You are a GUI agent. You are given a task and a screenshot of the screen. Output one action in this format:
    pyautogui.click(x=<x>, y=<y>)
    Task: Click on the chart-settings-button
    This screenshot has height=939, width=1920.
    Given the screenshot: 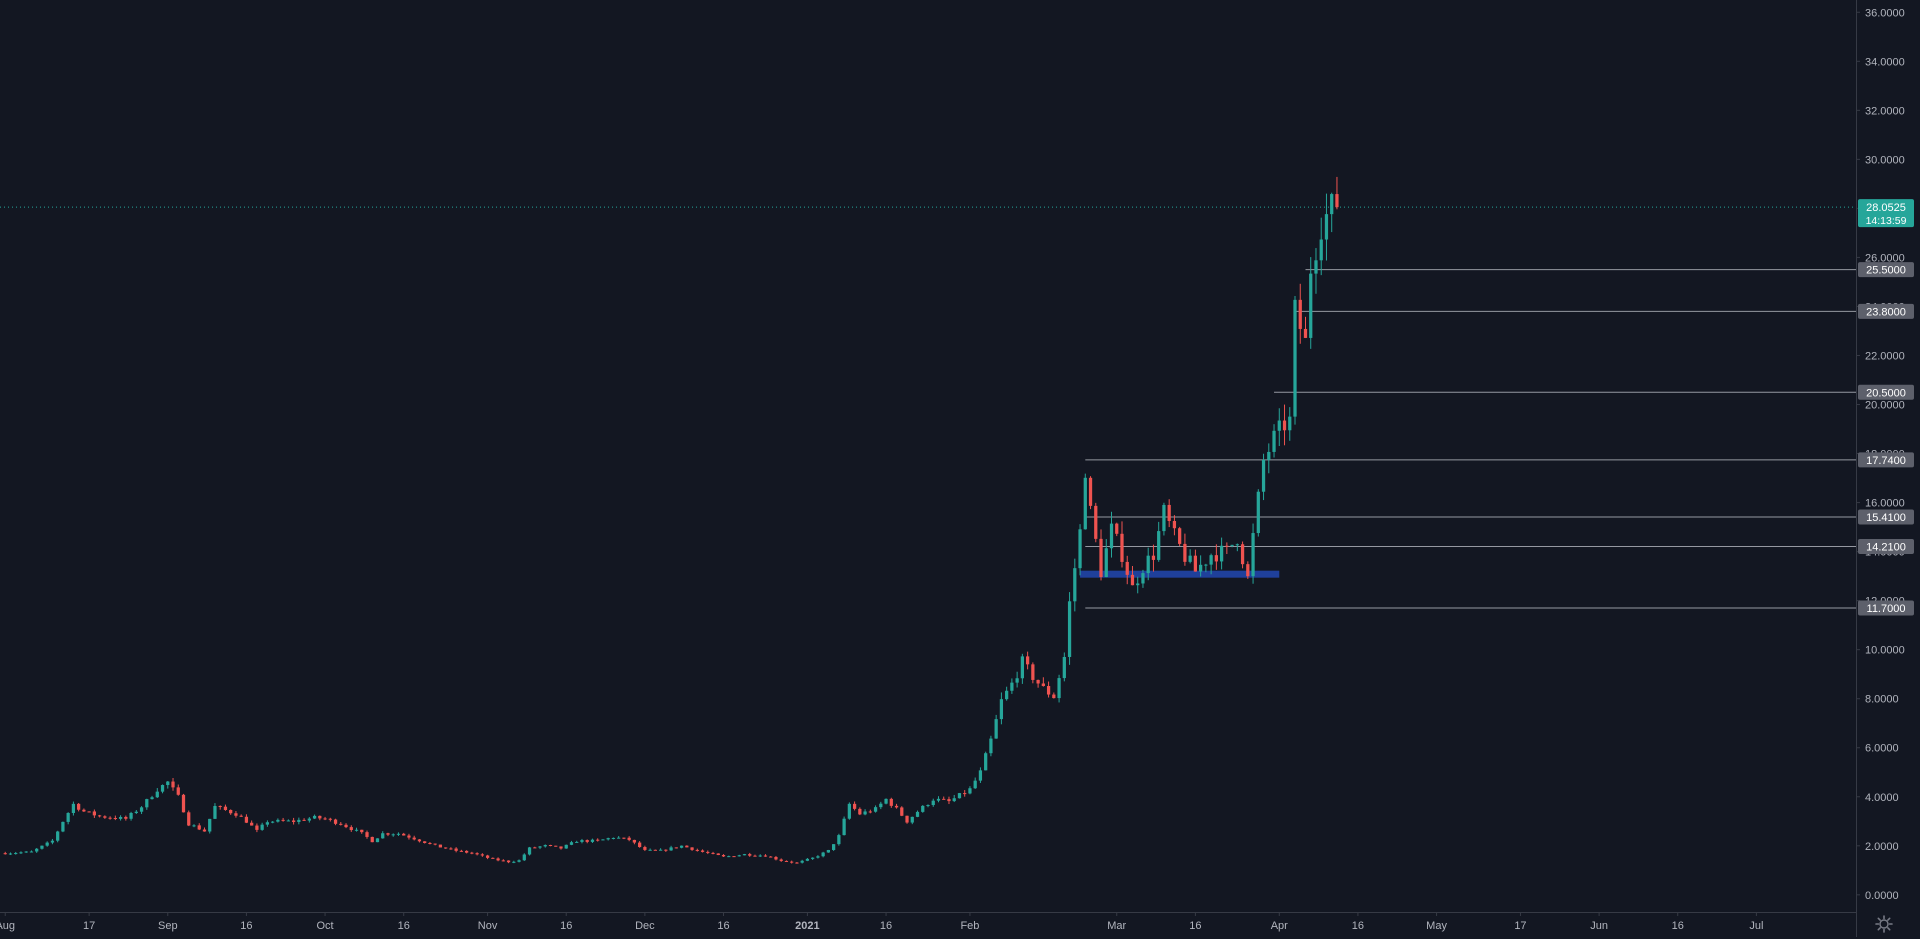 What is the action you would take?
    pyautogui.click(x=1884, y=924)
    